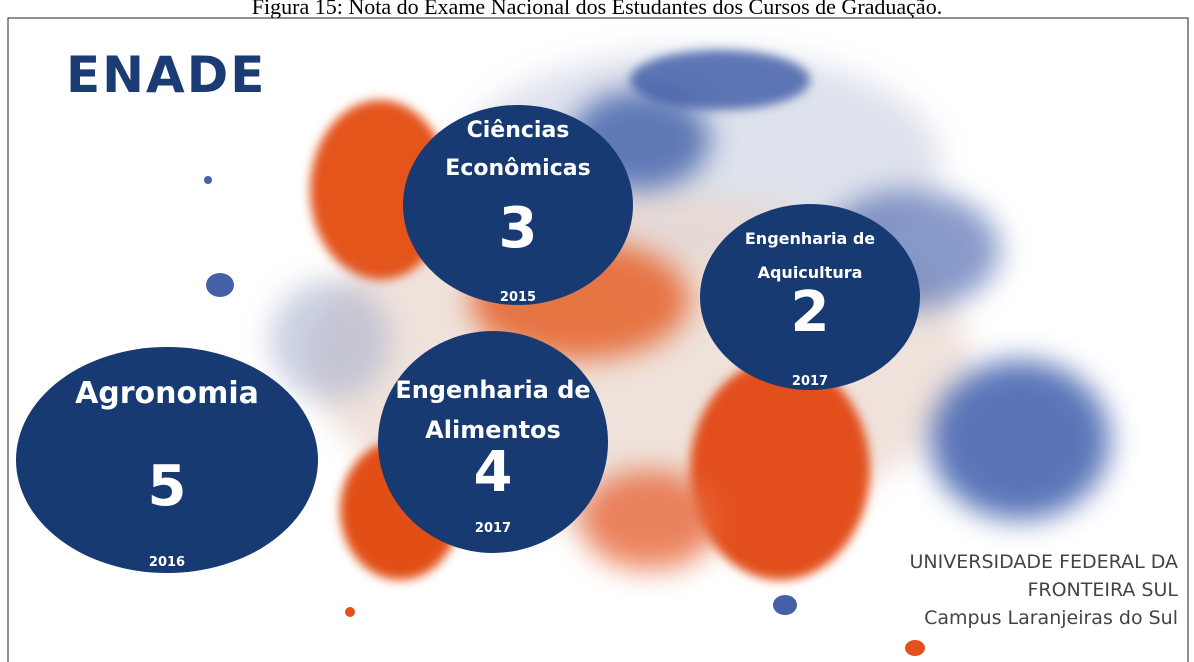 The width and height of the screenshot is (1194, 662). Describe the element at coordinates (810, 312) in the screenshot. I see `score: 2` at that location.